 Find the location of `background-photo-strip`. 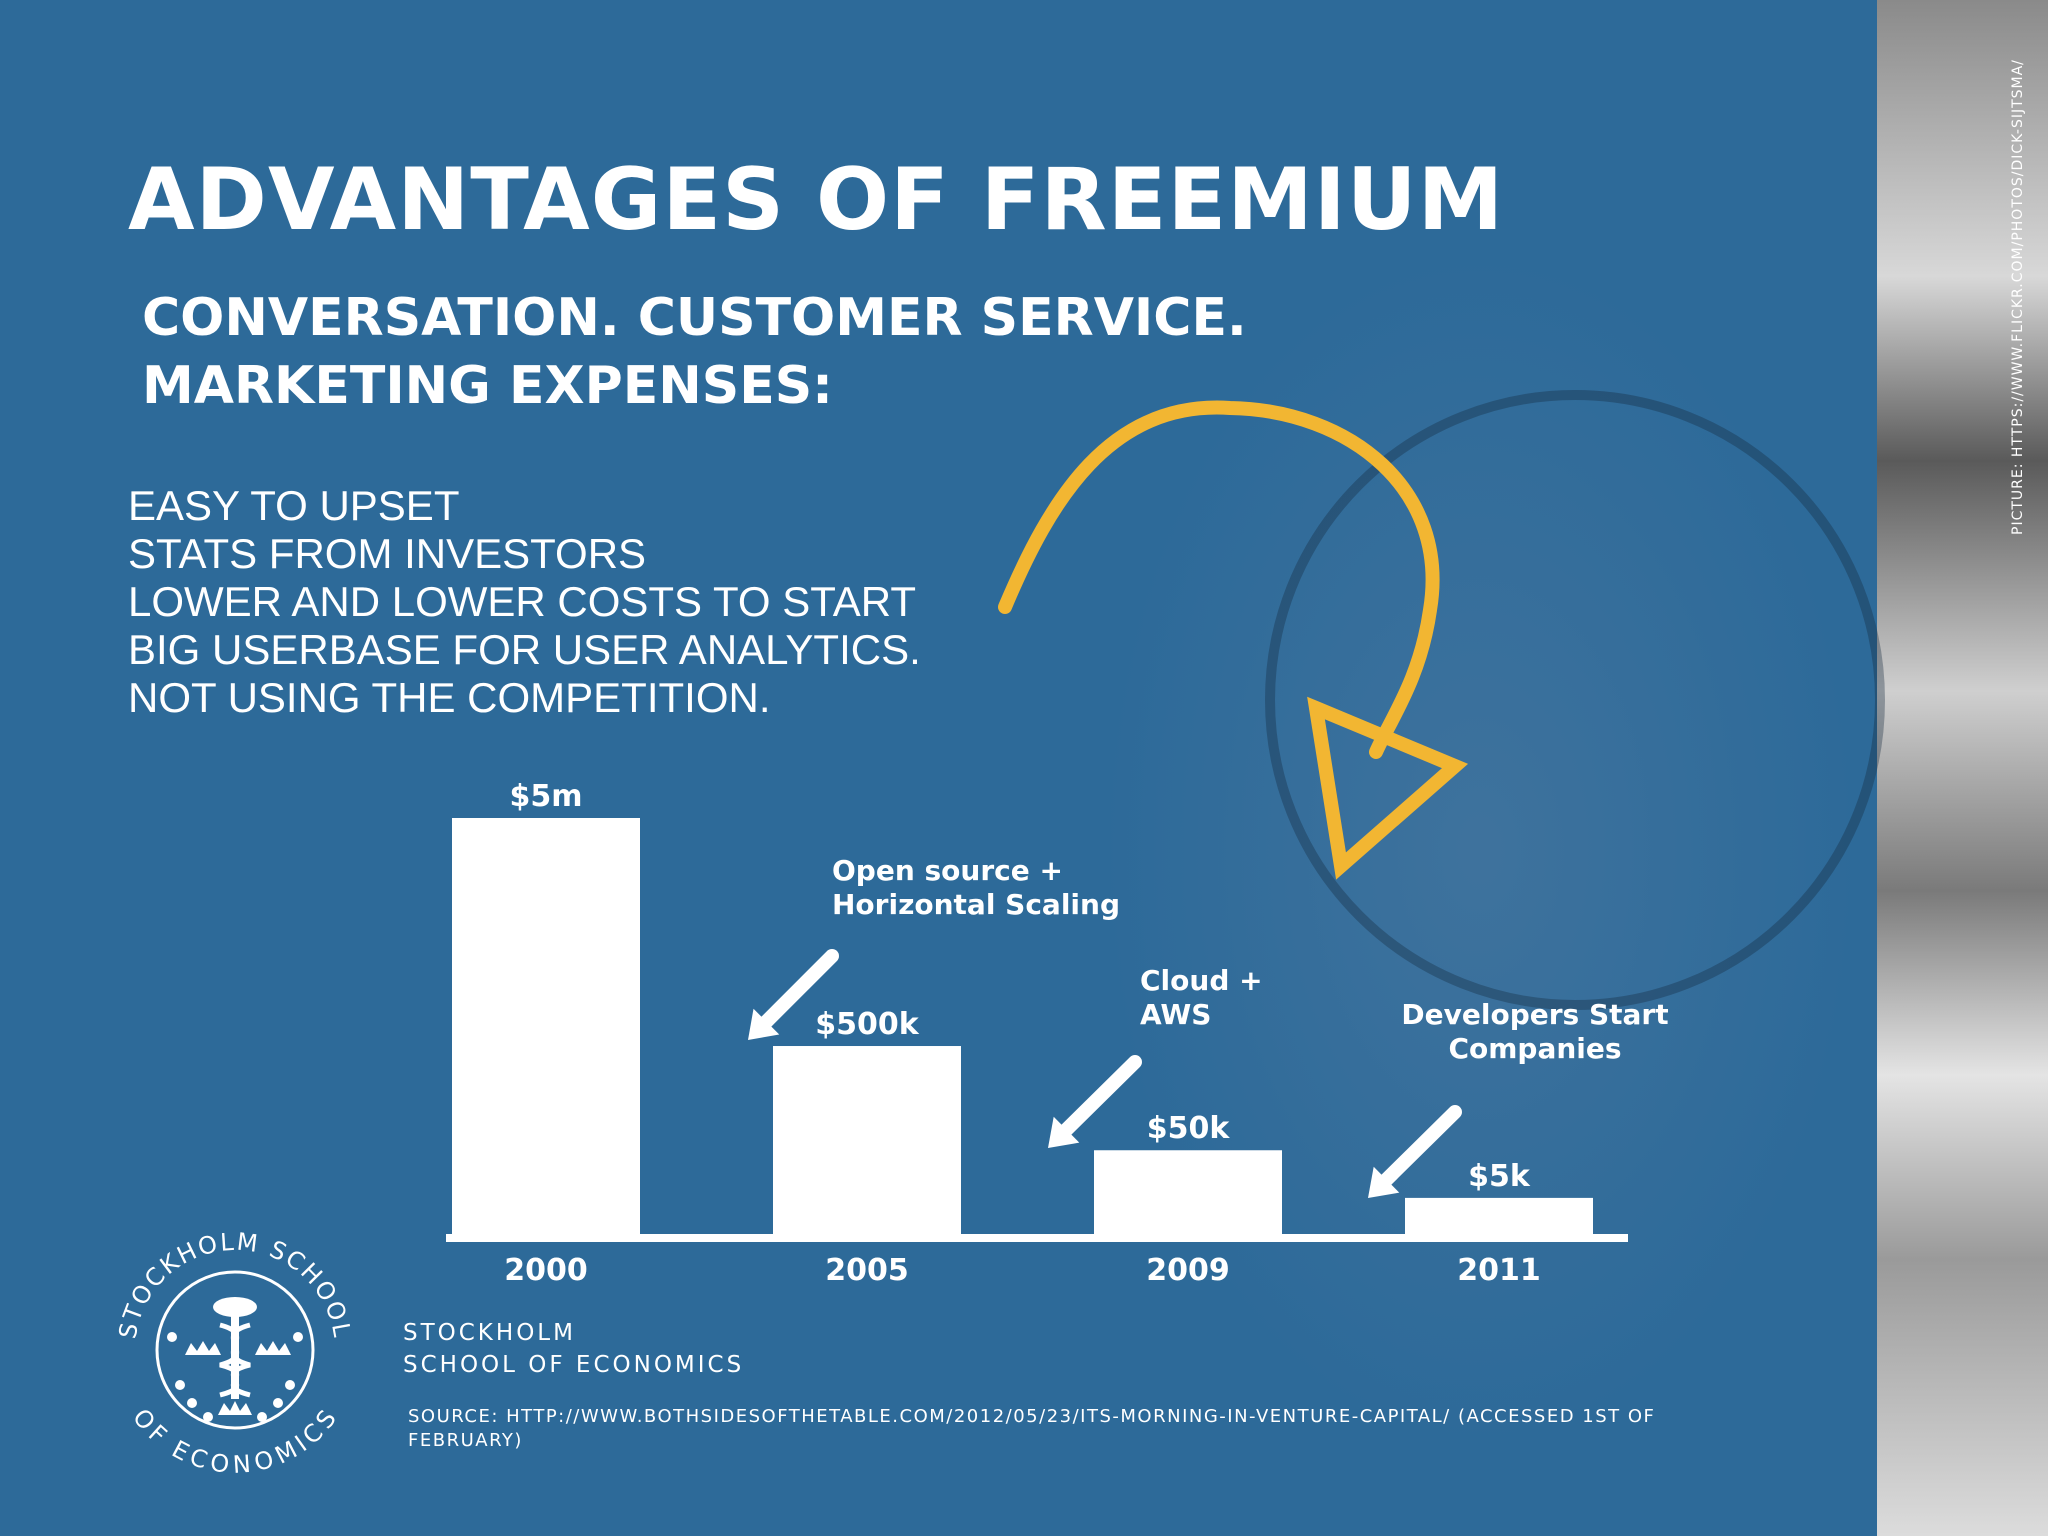

background-photo-strip is located at coordinates (1962, 768).